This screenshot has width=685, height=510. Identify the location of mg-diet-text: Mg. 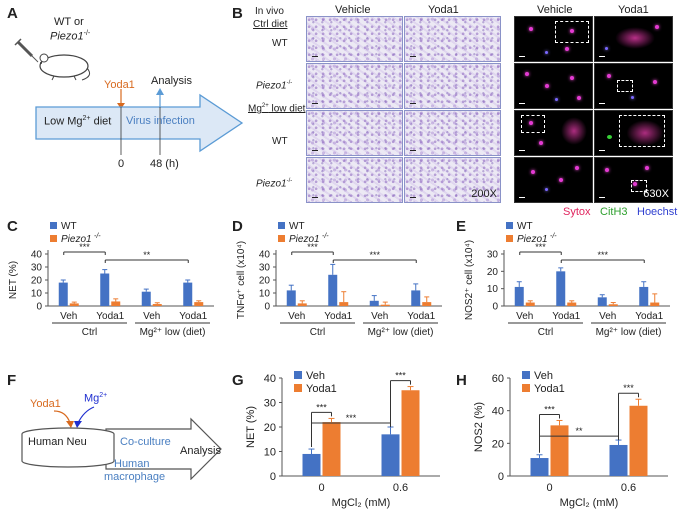
(255, 109).